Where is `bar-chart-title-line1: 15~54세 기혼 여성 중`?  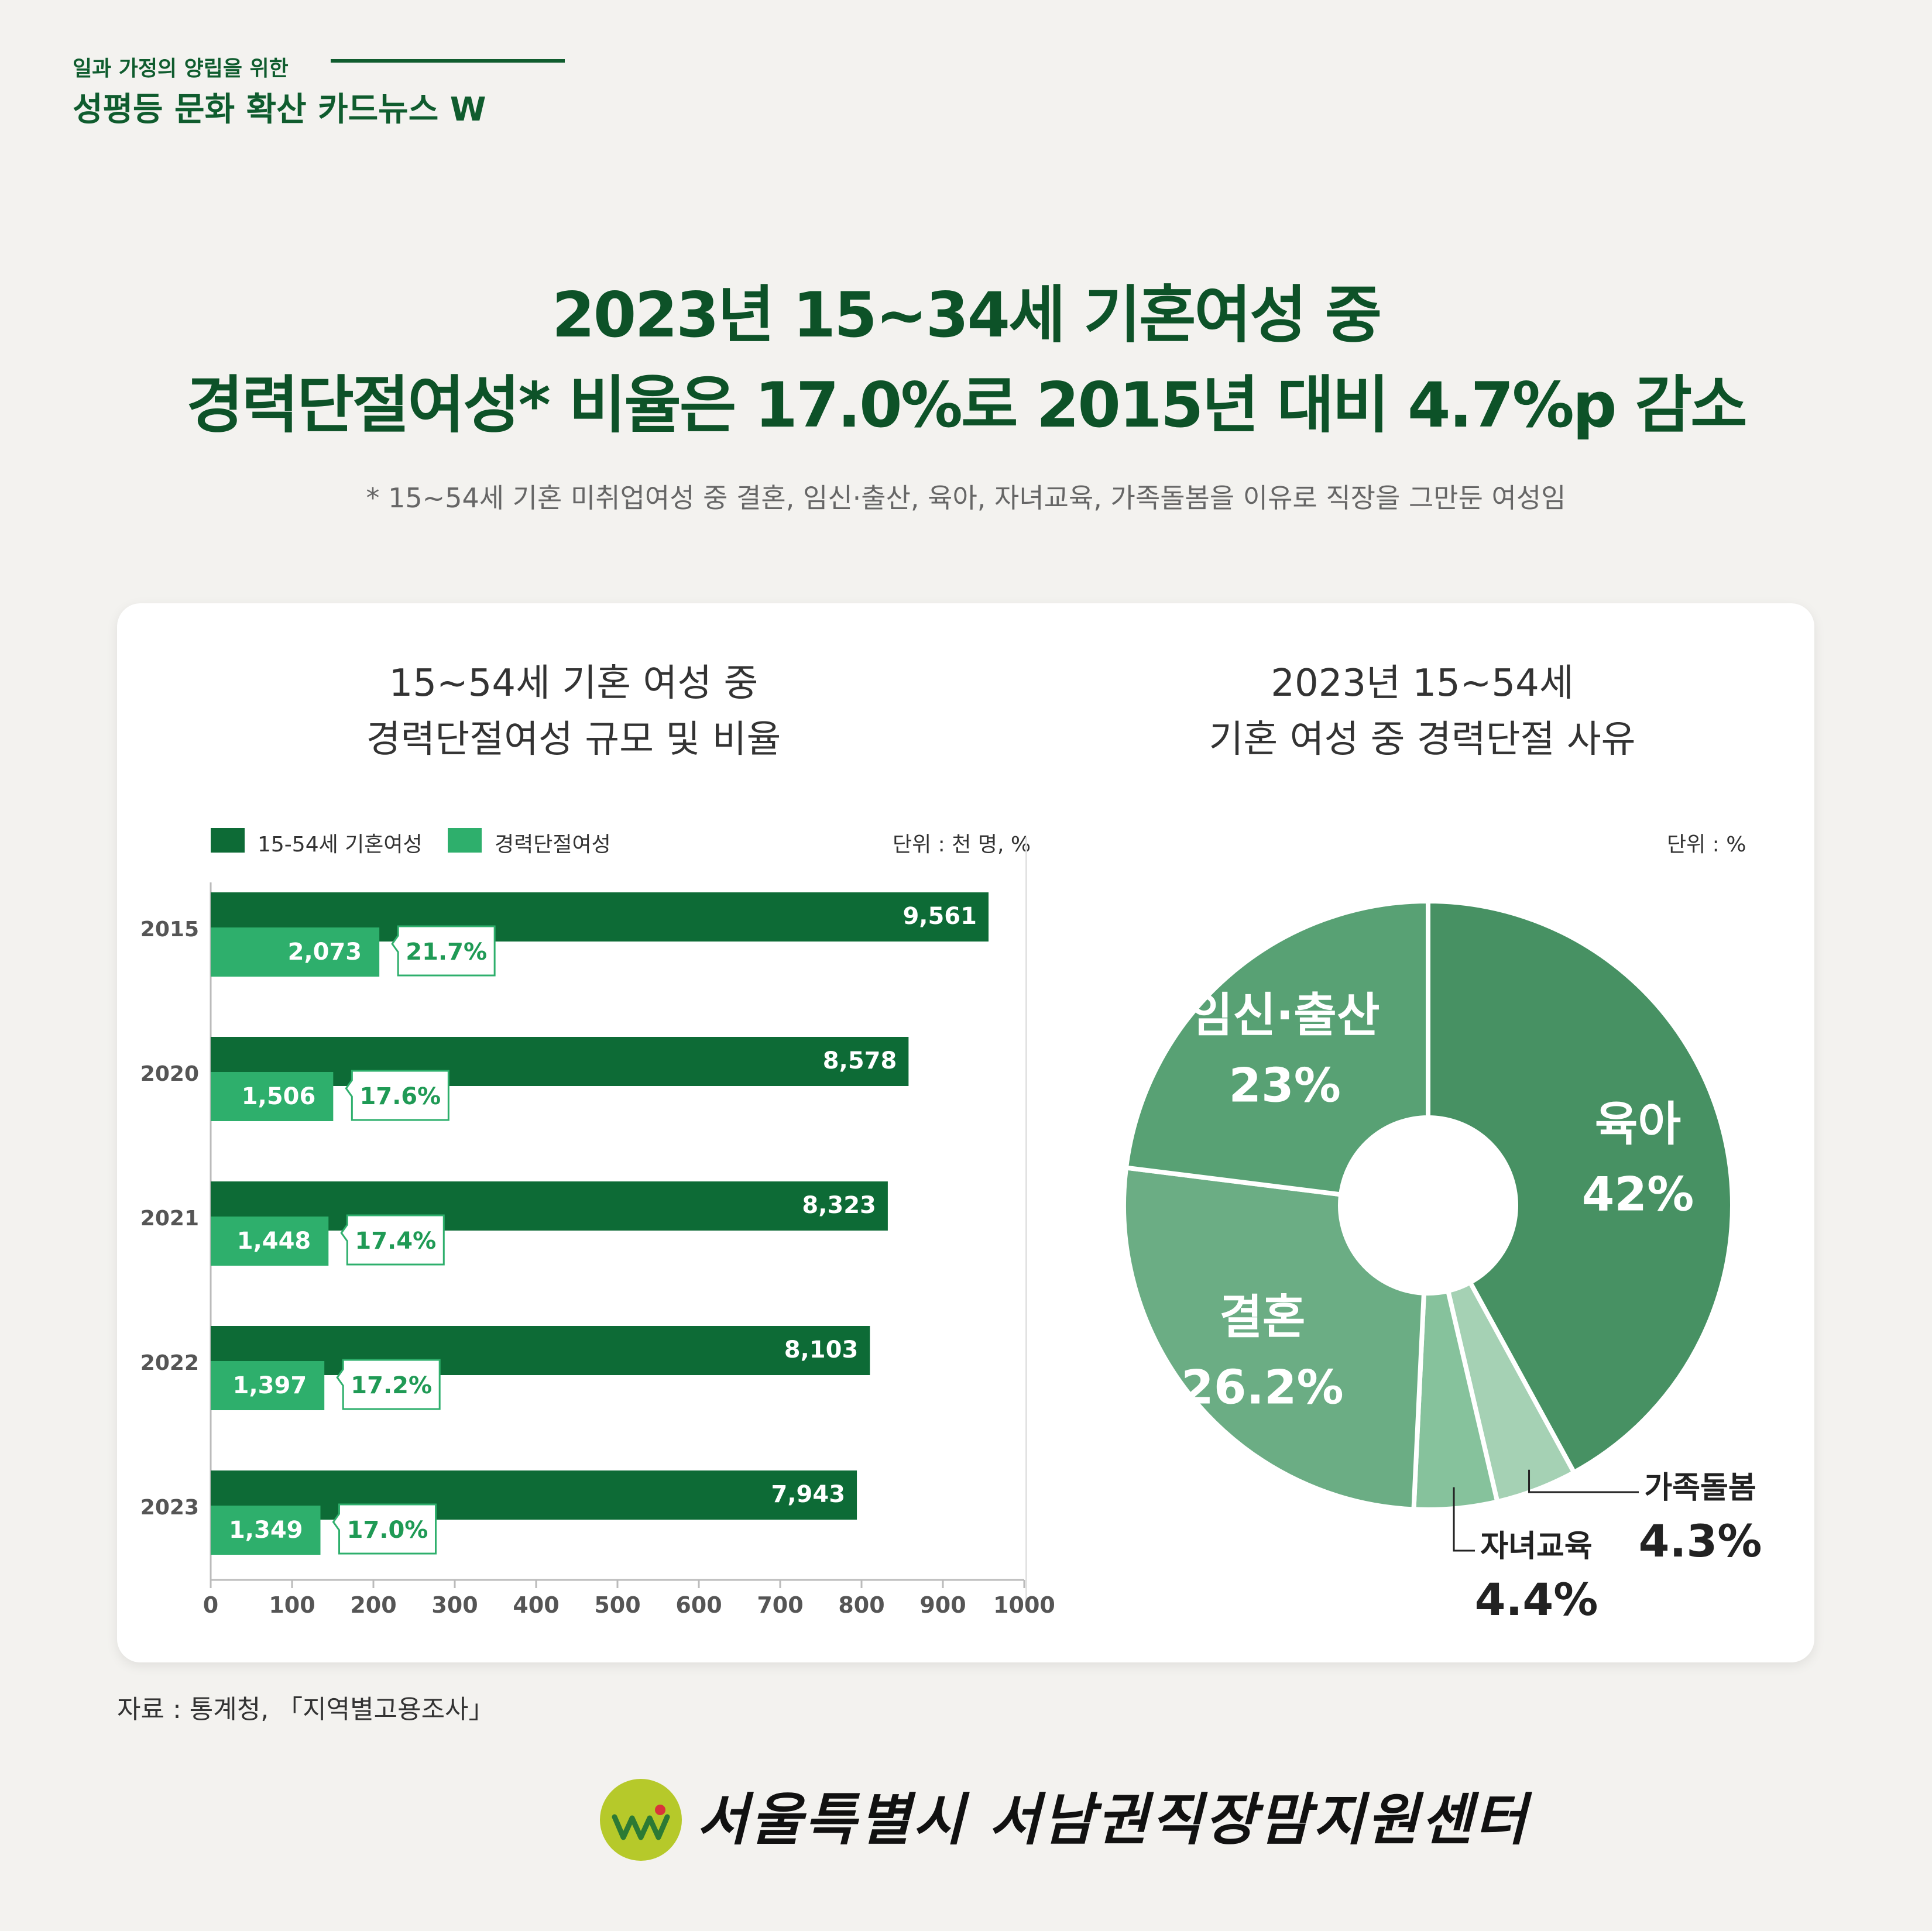
bar-chart-title-line1: 15~54세 기혼 여성 중 is located at coordinates (574, 684).